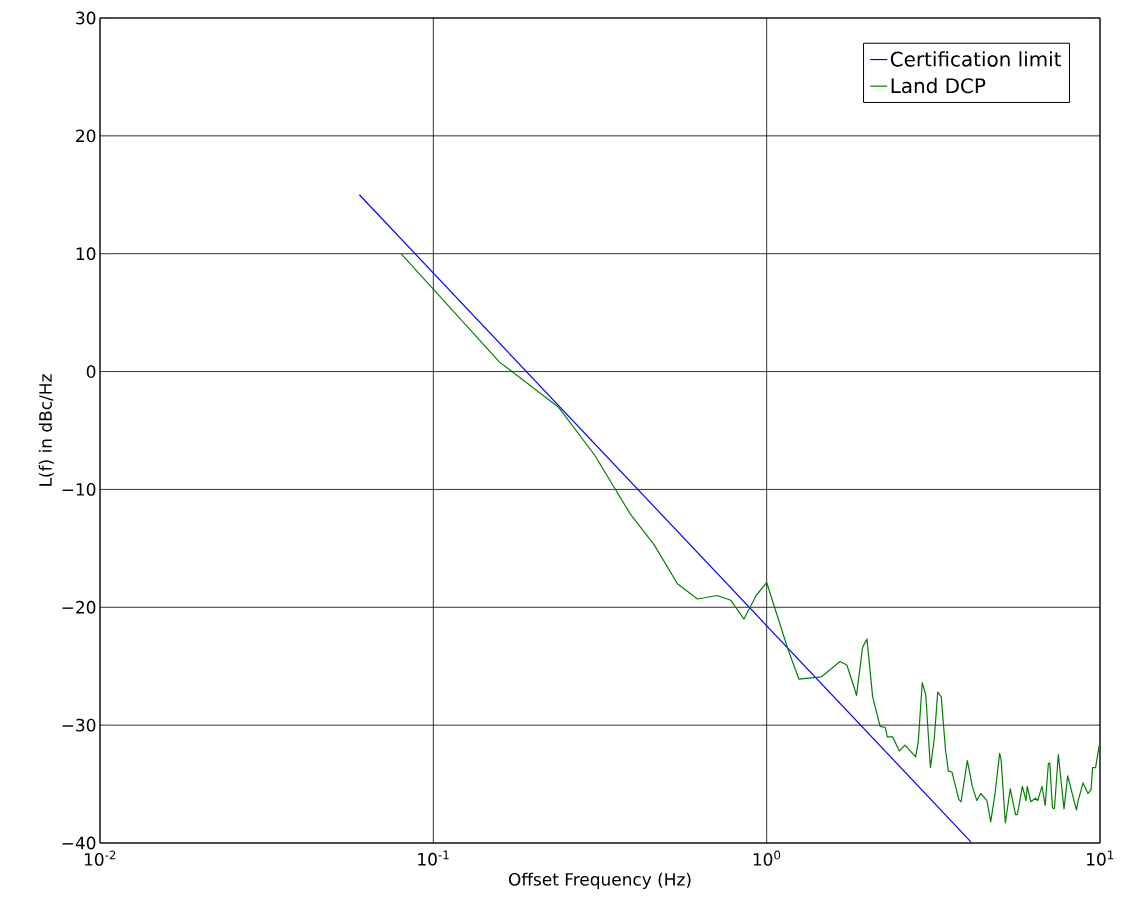 The width and height of the screenshot is (1142, 908). What do you see at coordinates (79, 607) in the screenshot?
I see `y-tick-label: −20` at bounding box center [79, 607].